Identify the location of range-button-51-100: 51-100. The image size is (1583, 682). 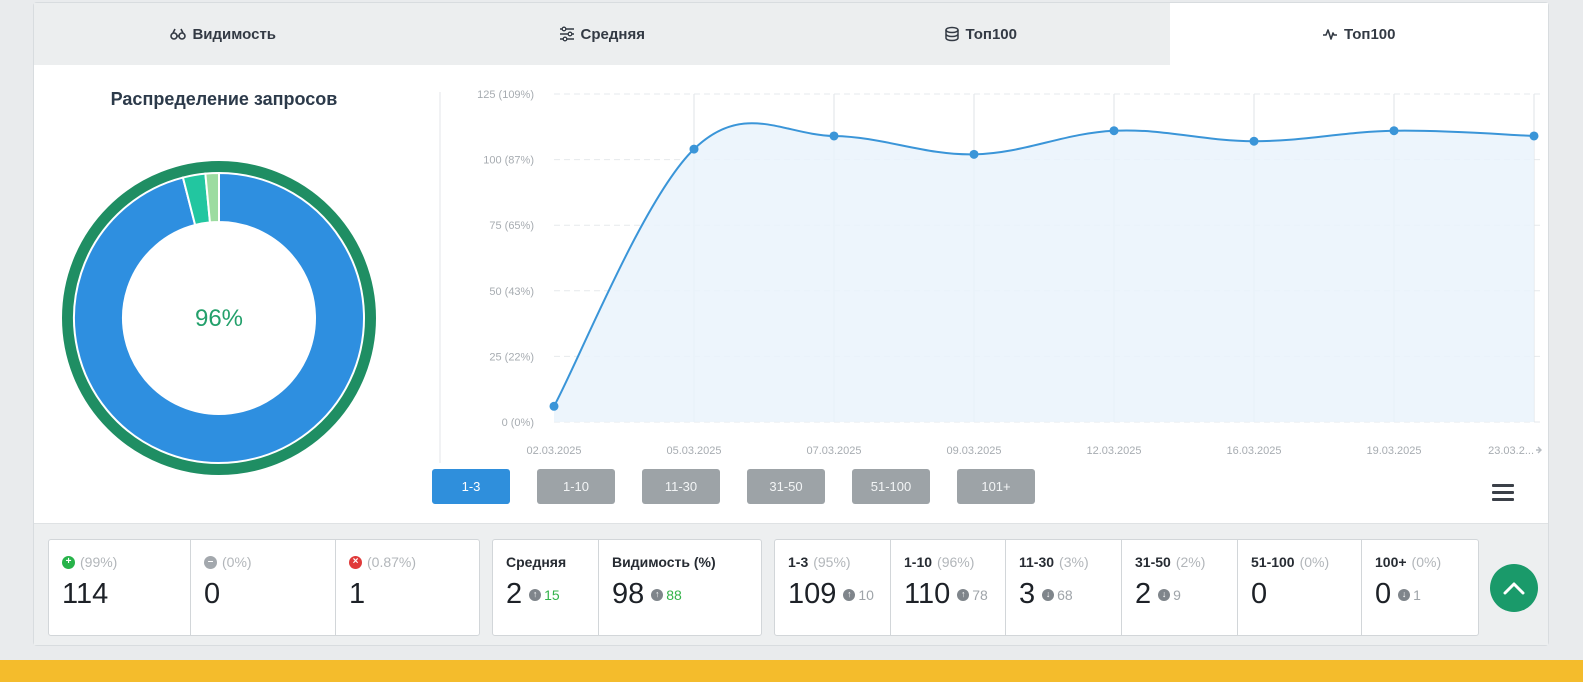
(891, 486).